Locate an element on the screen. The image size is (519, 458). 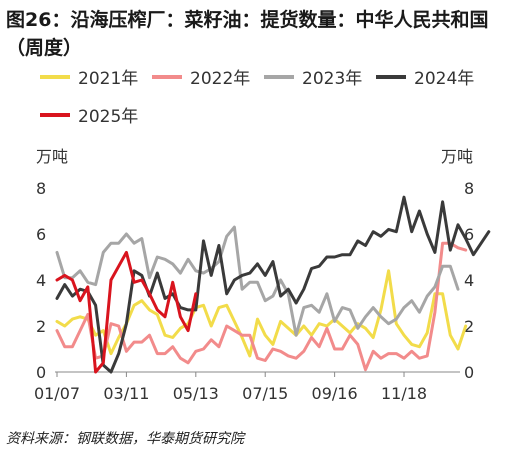
legend-item-2022: 2022年 is located at coordinates (201, 76).